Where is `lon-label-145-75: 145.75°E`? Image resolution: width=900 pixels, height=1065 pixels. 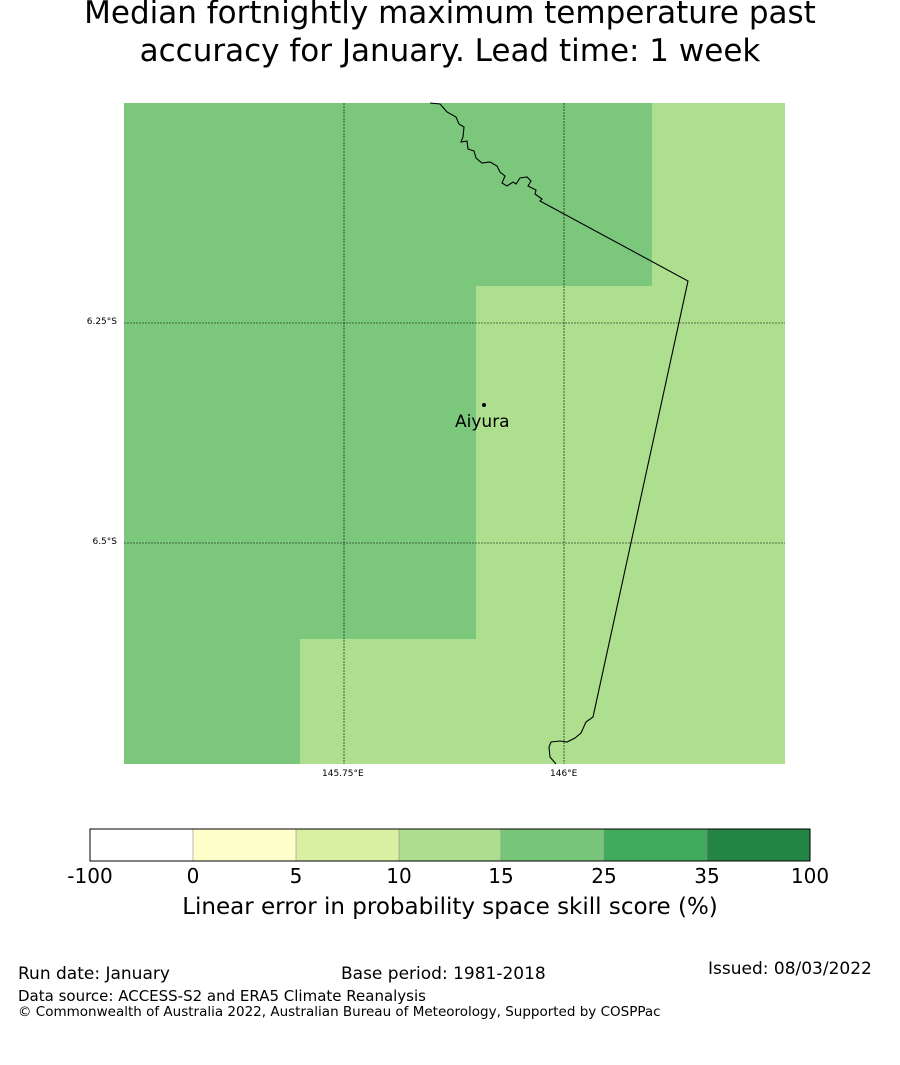 lon-label-145-75: 145.75°E is located at coordinates (343, 774).